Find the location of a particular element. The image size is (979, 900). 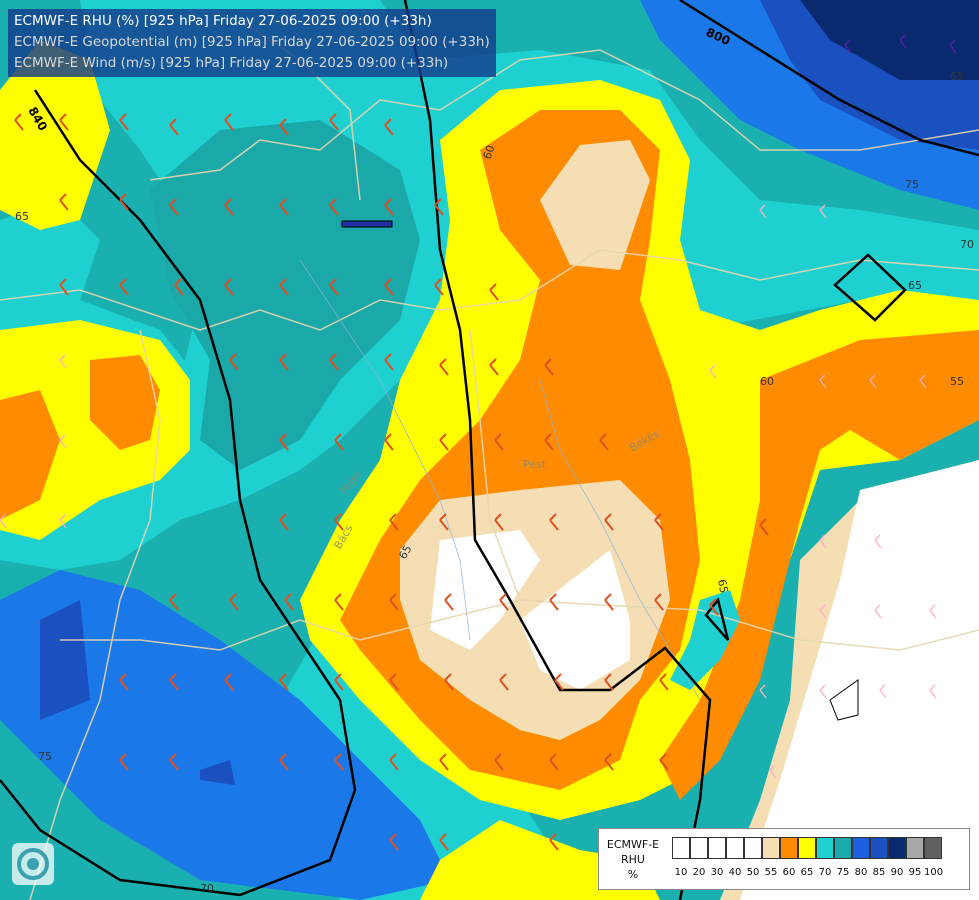

legend-tick: 60 is located at coordinates (789, 872).